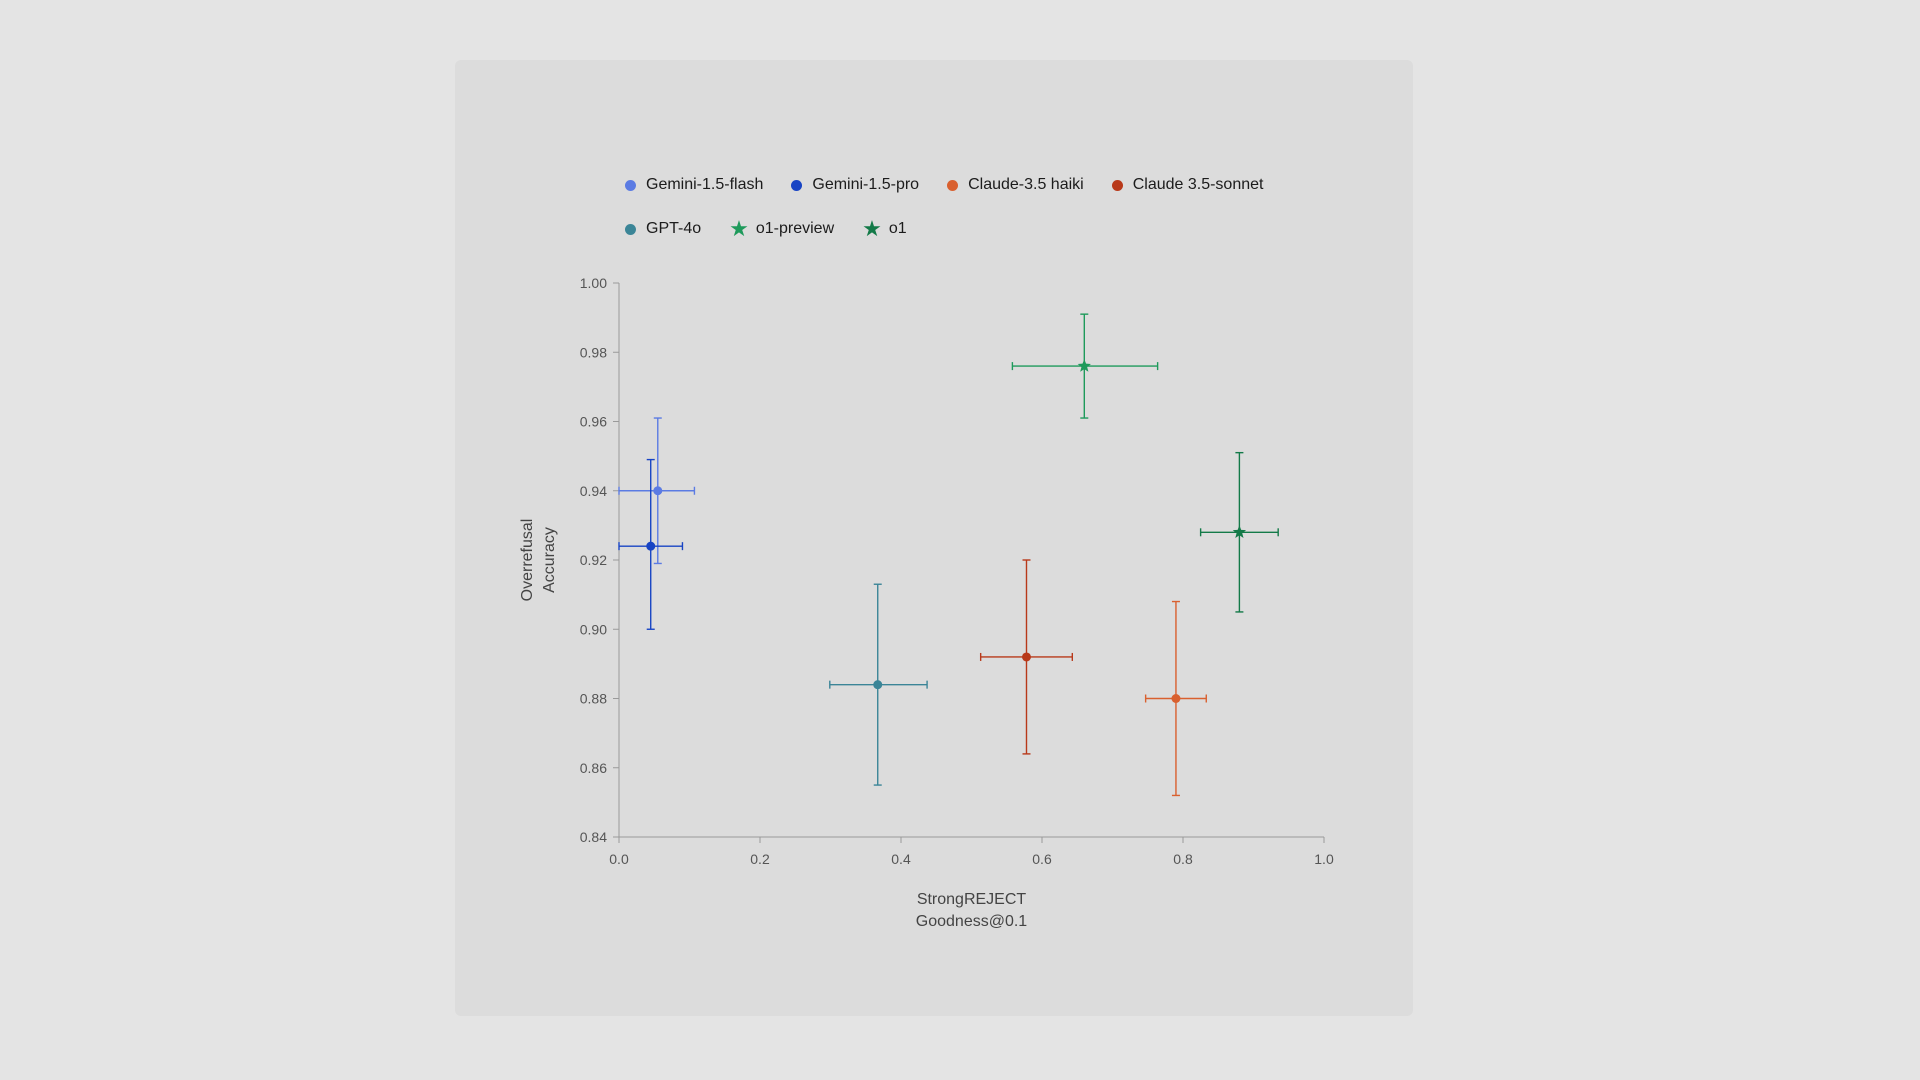 This screenshot has height=1080, width=1920. I want to click on y-axis-title-line: Accuracy, so click(549, 560).